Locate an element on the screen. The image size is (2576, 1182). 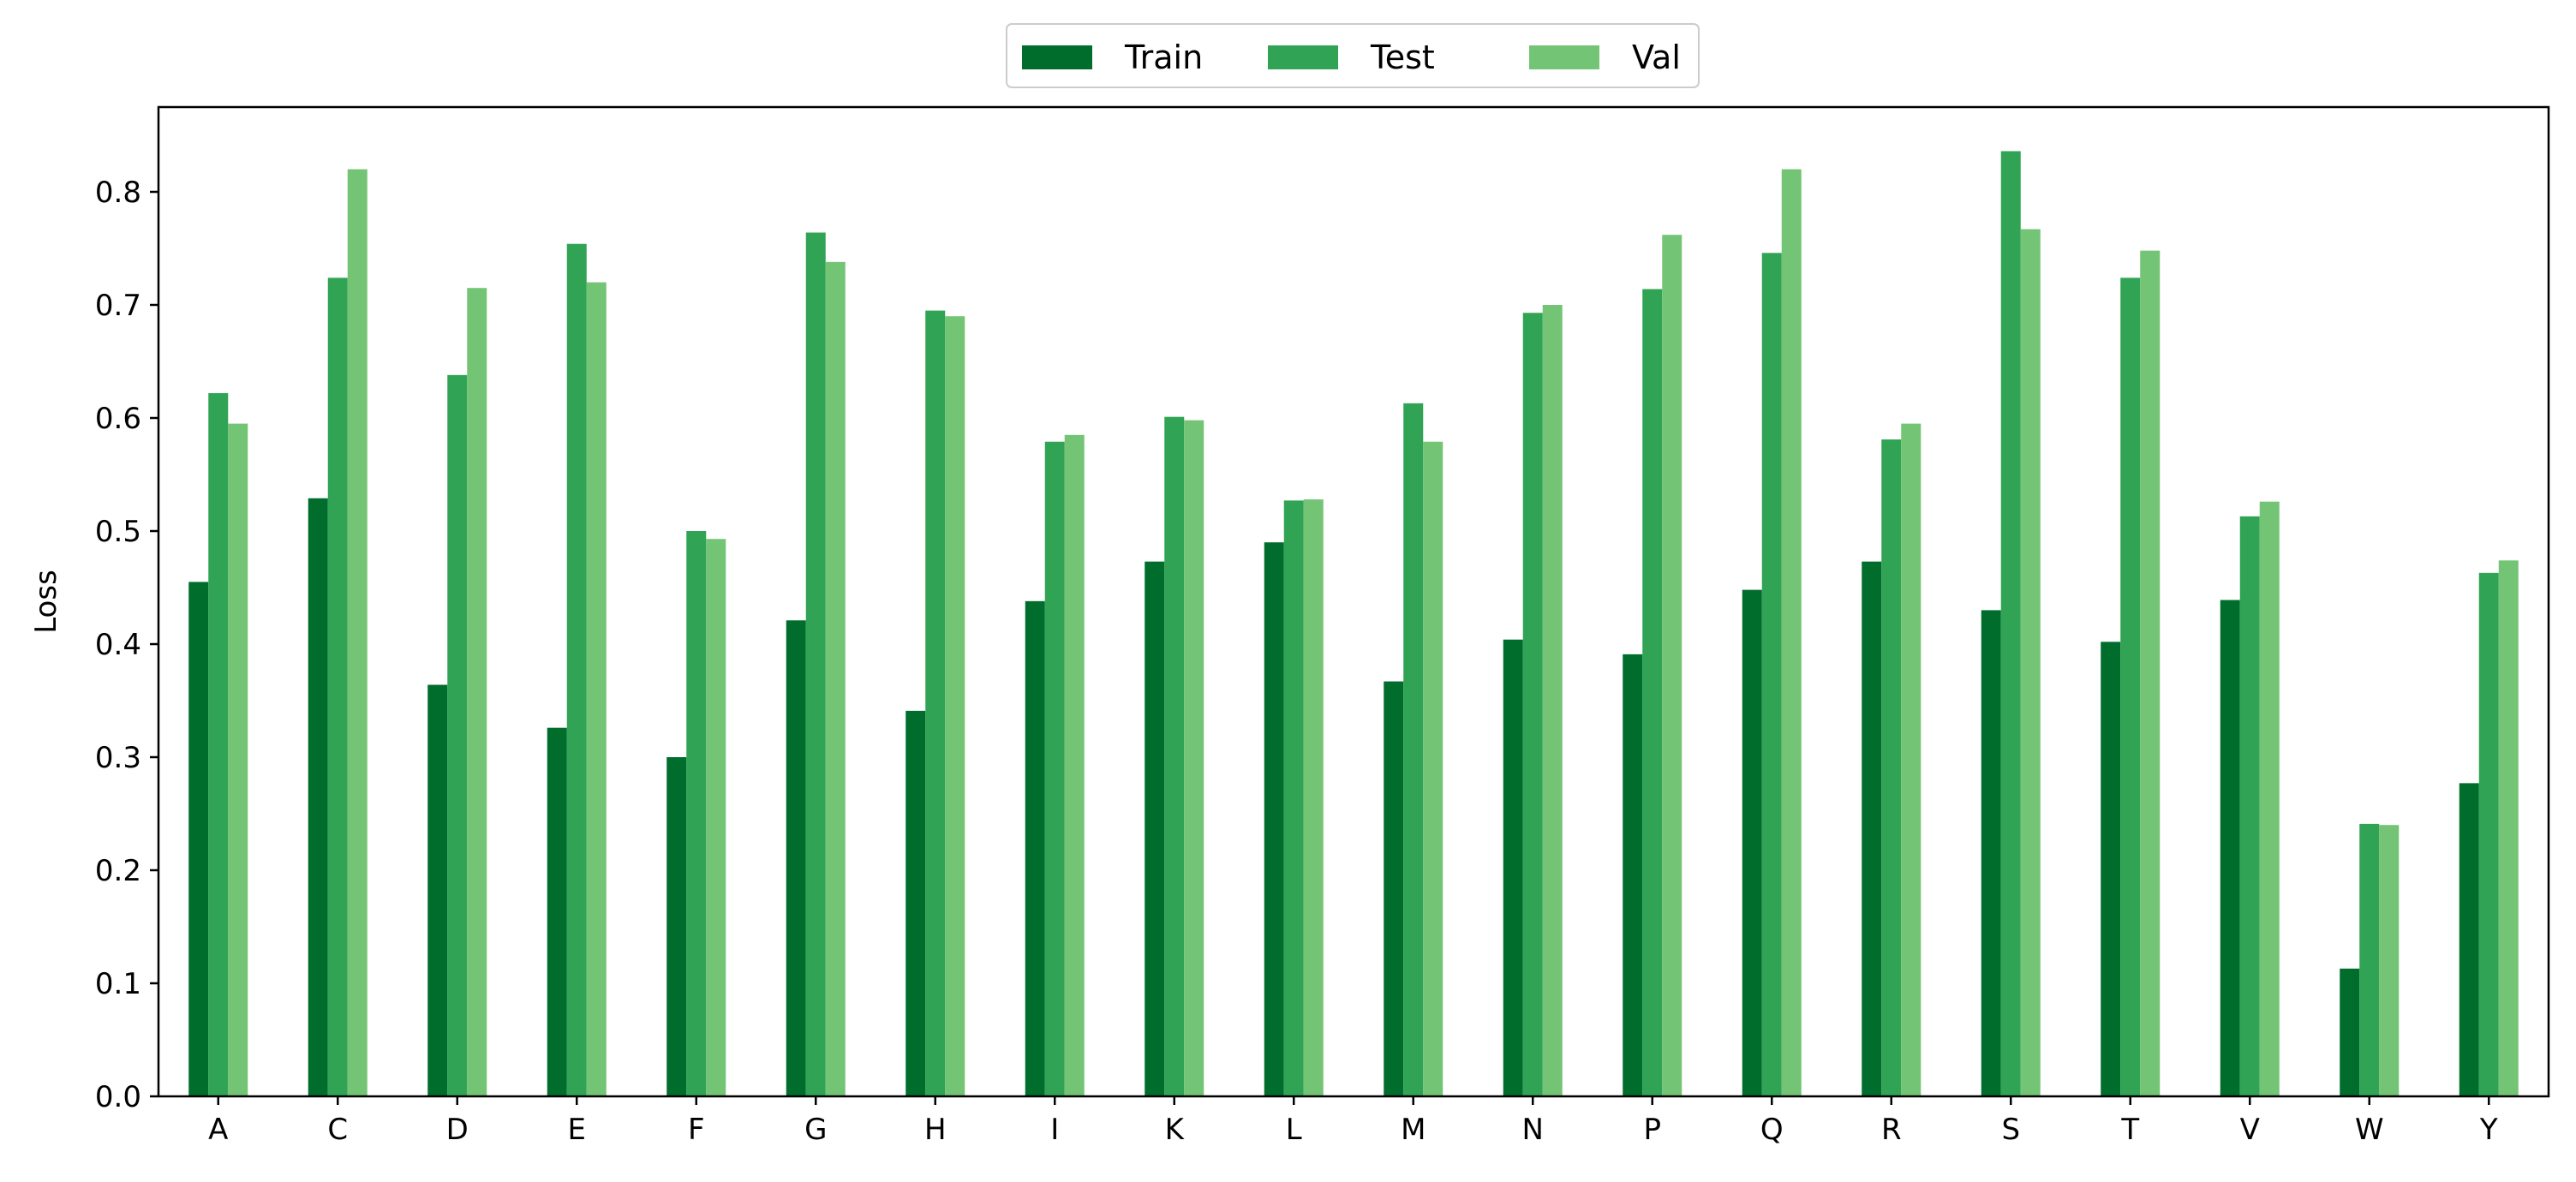
x-tick-label: T is located at coordinates (2130, 1130).